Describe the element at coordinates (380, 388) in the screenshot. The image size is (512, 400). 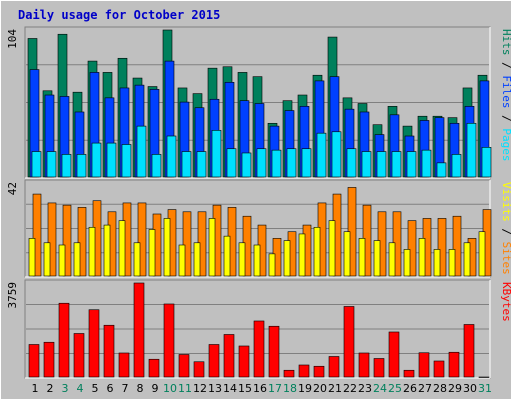
I see `x-tick-label-day-24: 24` at that location.